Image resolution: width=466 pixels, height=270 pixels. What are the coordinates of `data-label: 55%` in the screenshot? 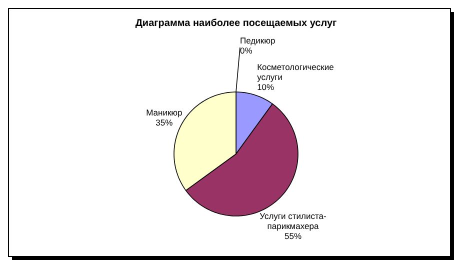 It's located at (293, 235).